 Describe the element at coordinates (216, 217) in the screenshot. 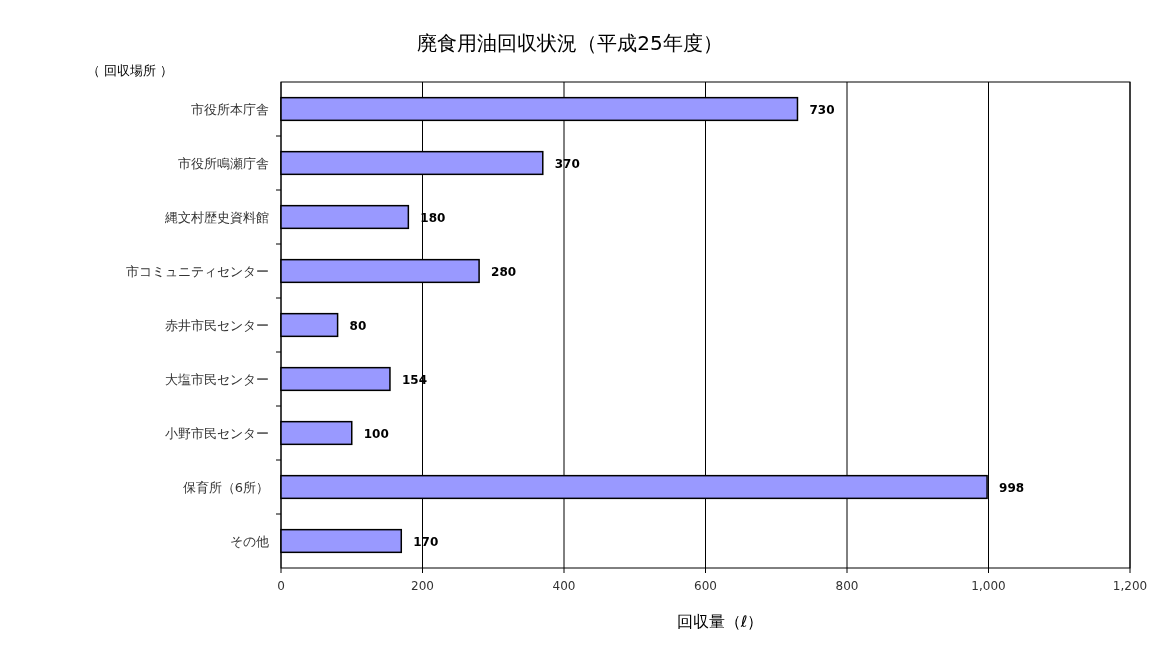

I see `y-tick-label: 縄文村歴史資料館` at that location.